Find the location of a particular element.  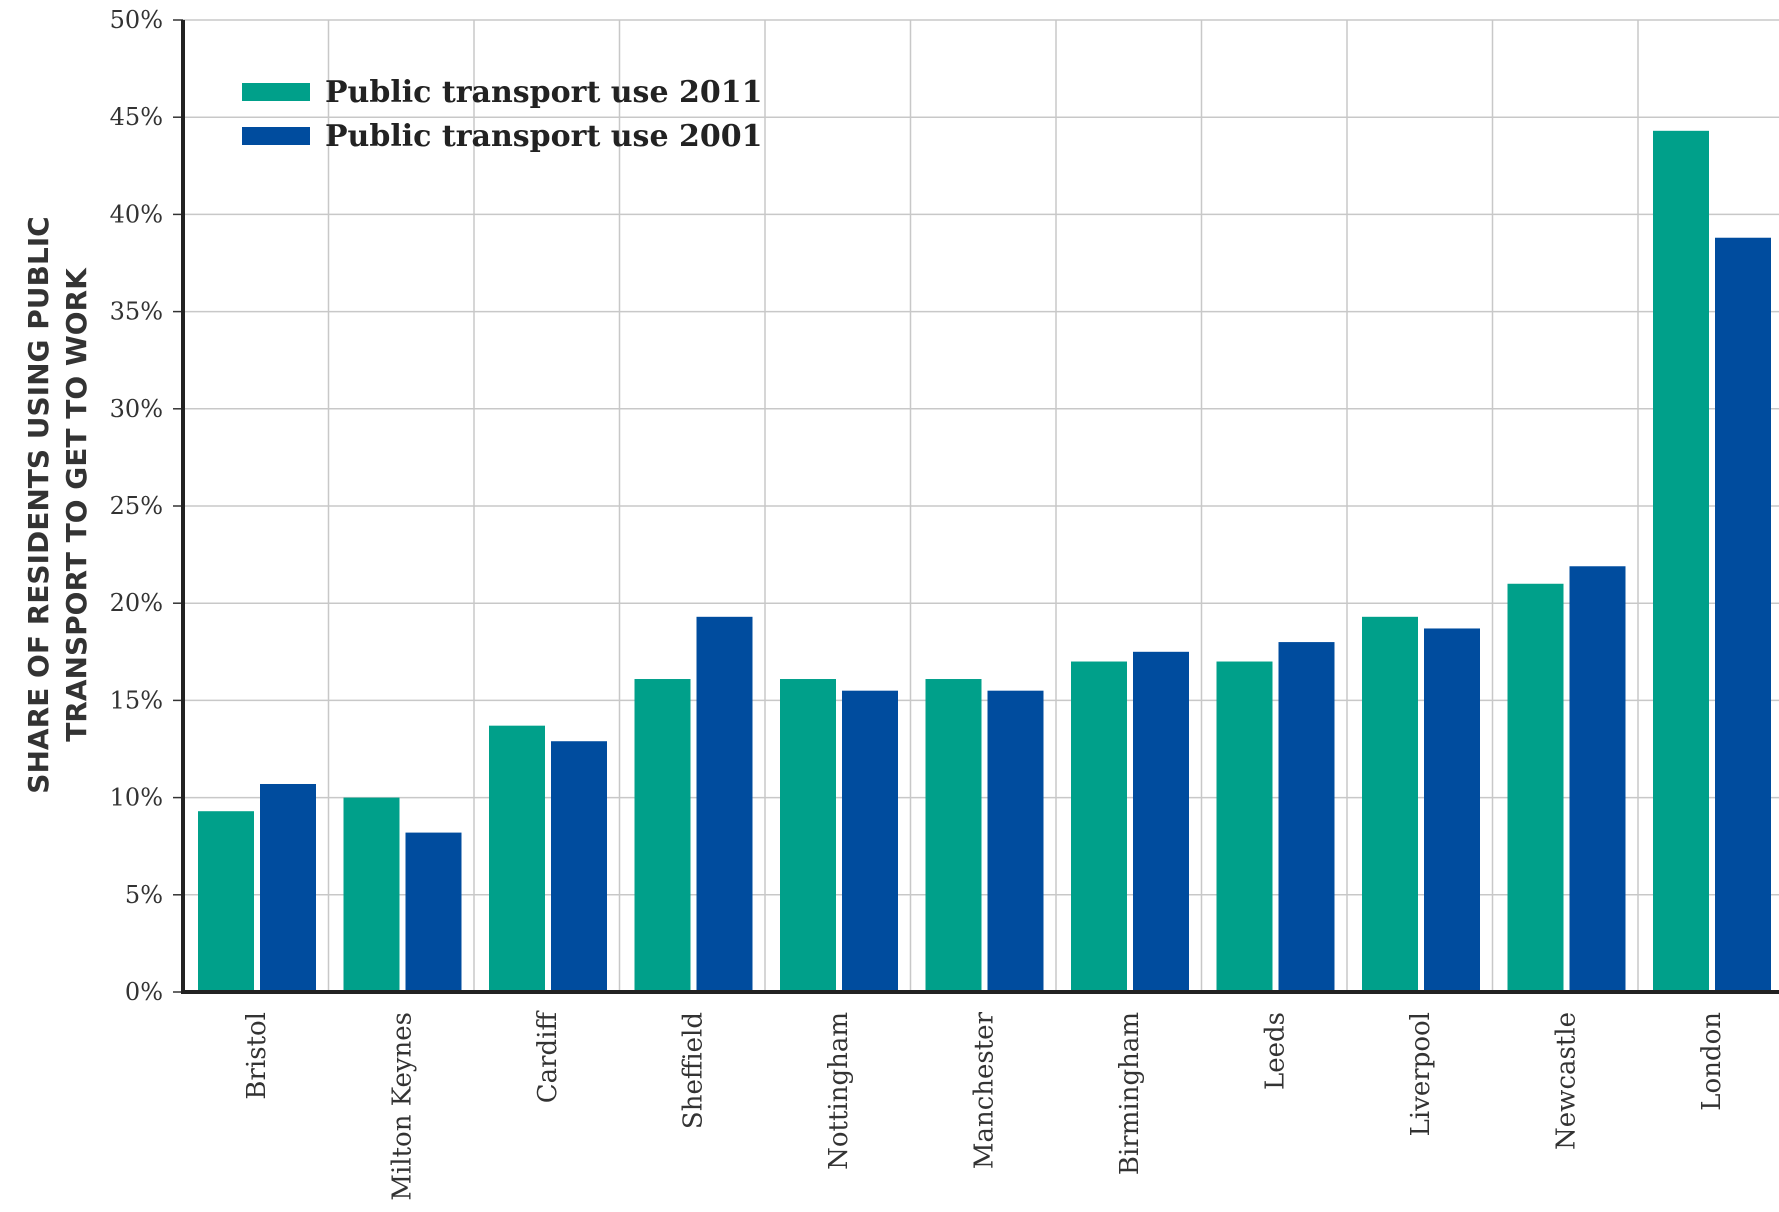

x-category-label: London is located at coordinates (1712, 1061).